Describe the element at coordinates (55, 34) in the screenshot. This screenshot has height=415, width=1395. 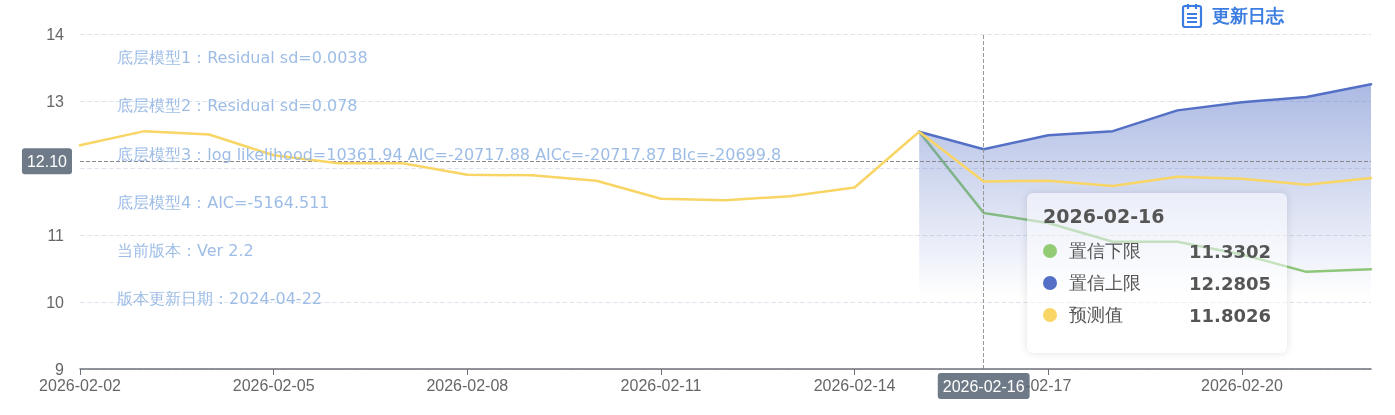
I see `y-tick-label: 14` at that location.